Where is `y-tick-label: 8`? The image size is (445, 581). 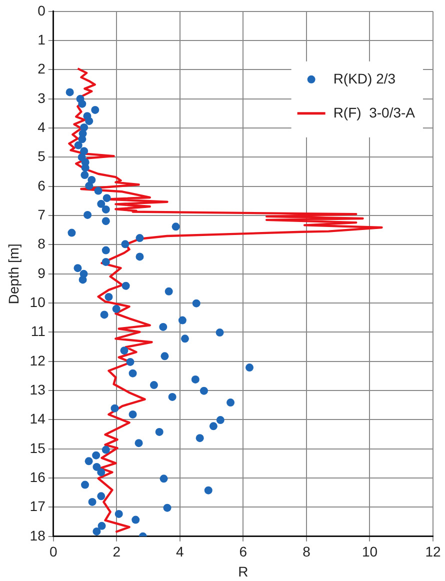 y-tick-label: 8 is located at coordinates (42, 244).